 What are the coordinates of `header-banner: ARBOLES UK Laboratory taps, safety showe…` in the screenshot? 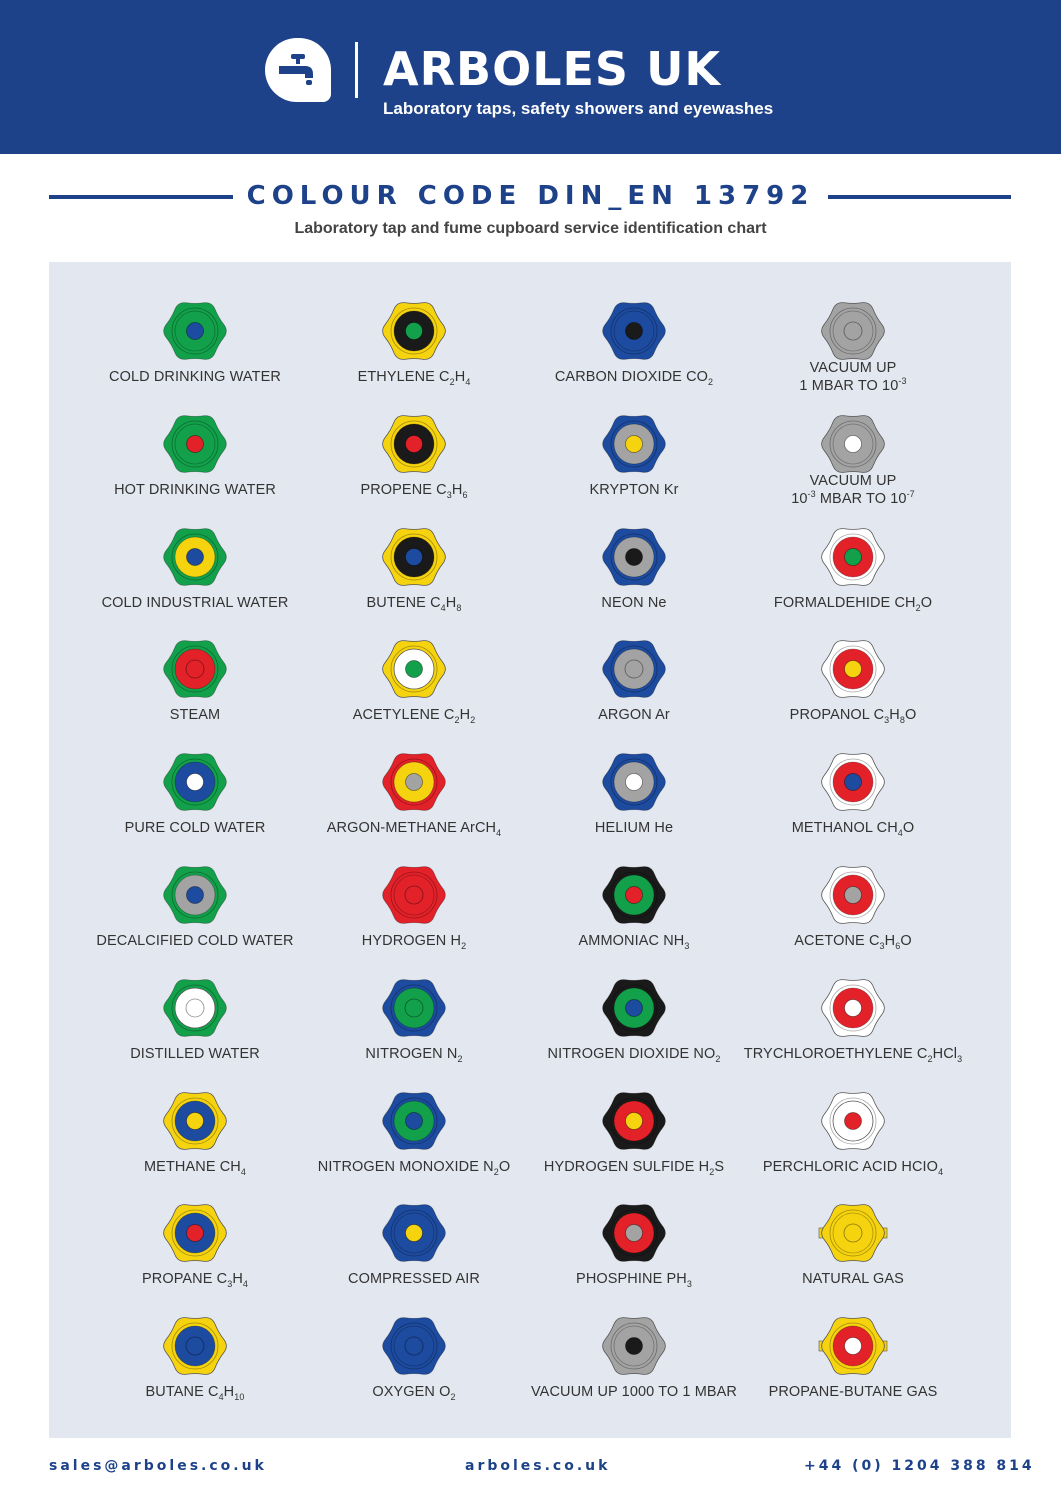 It's located at (530, 77).